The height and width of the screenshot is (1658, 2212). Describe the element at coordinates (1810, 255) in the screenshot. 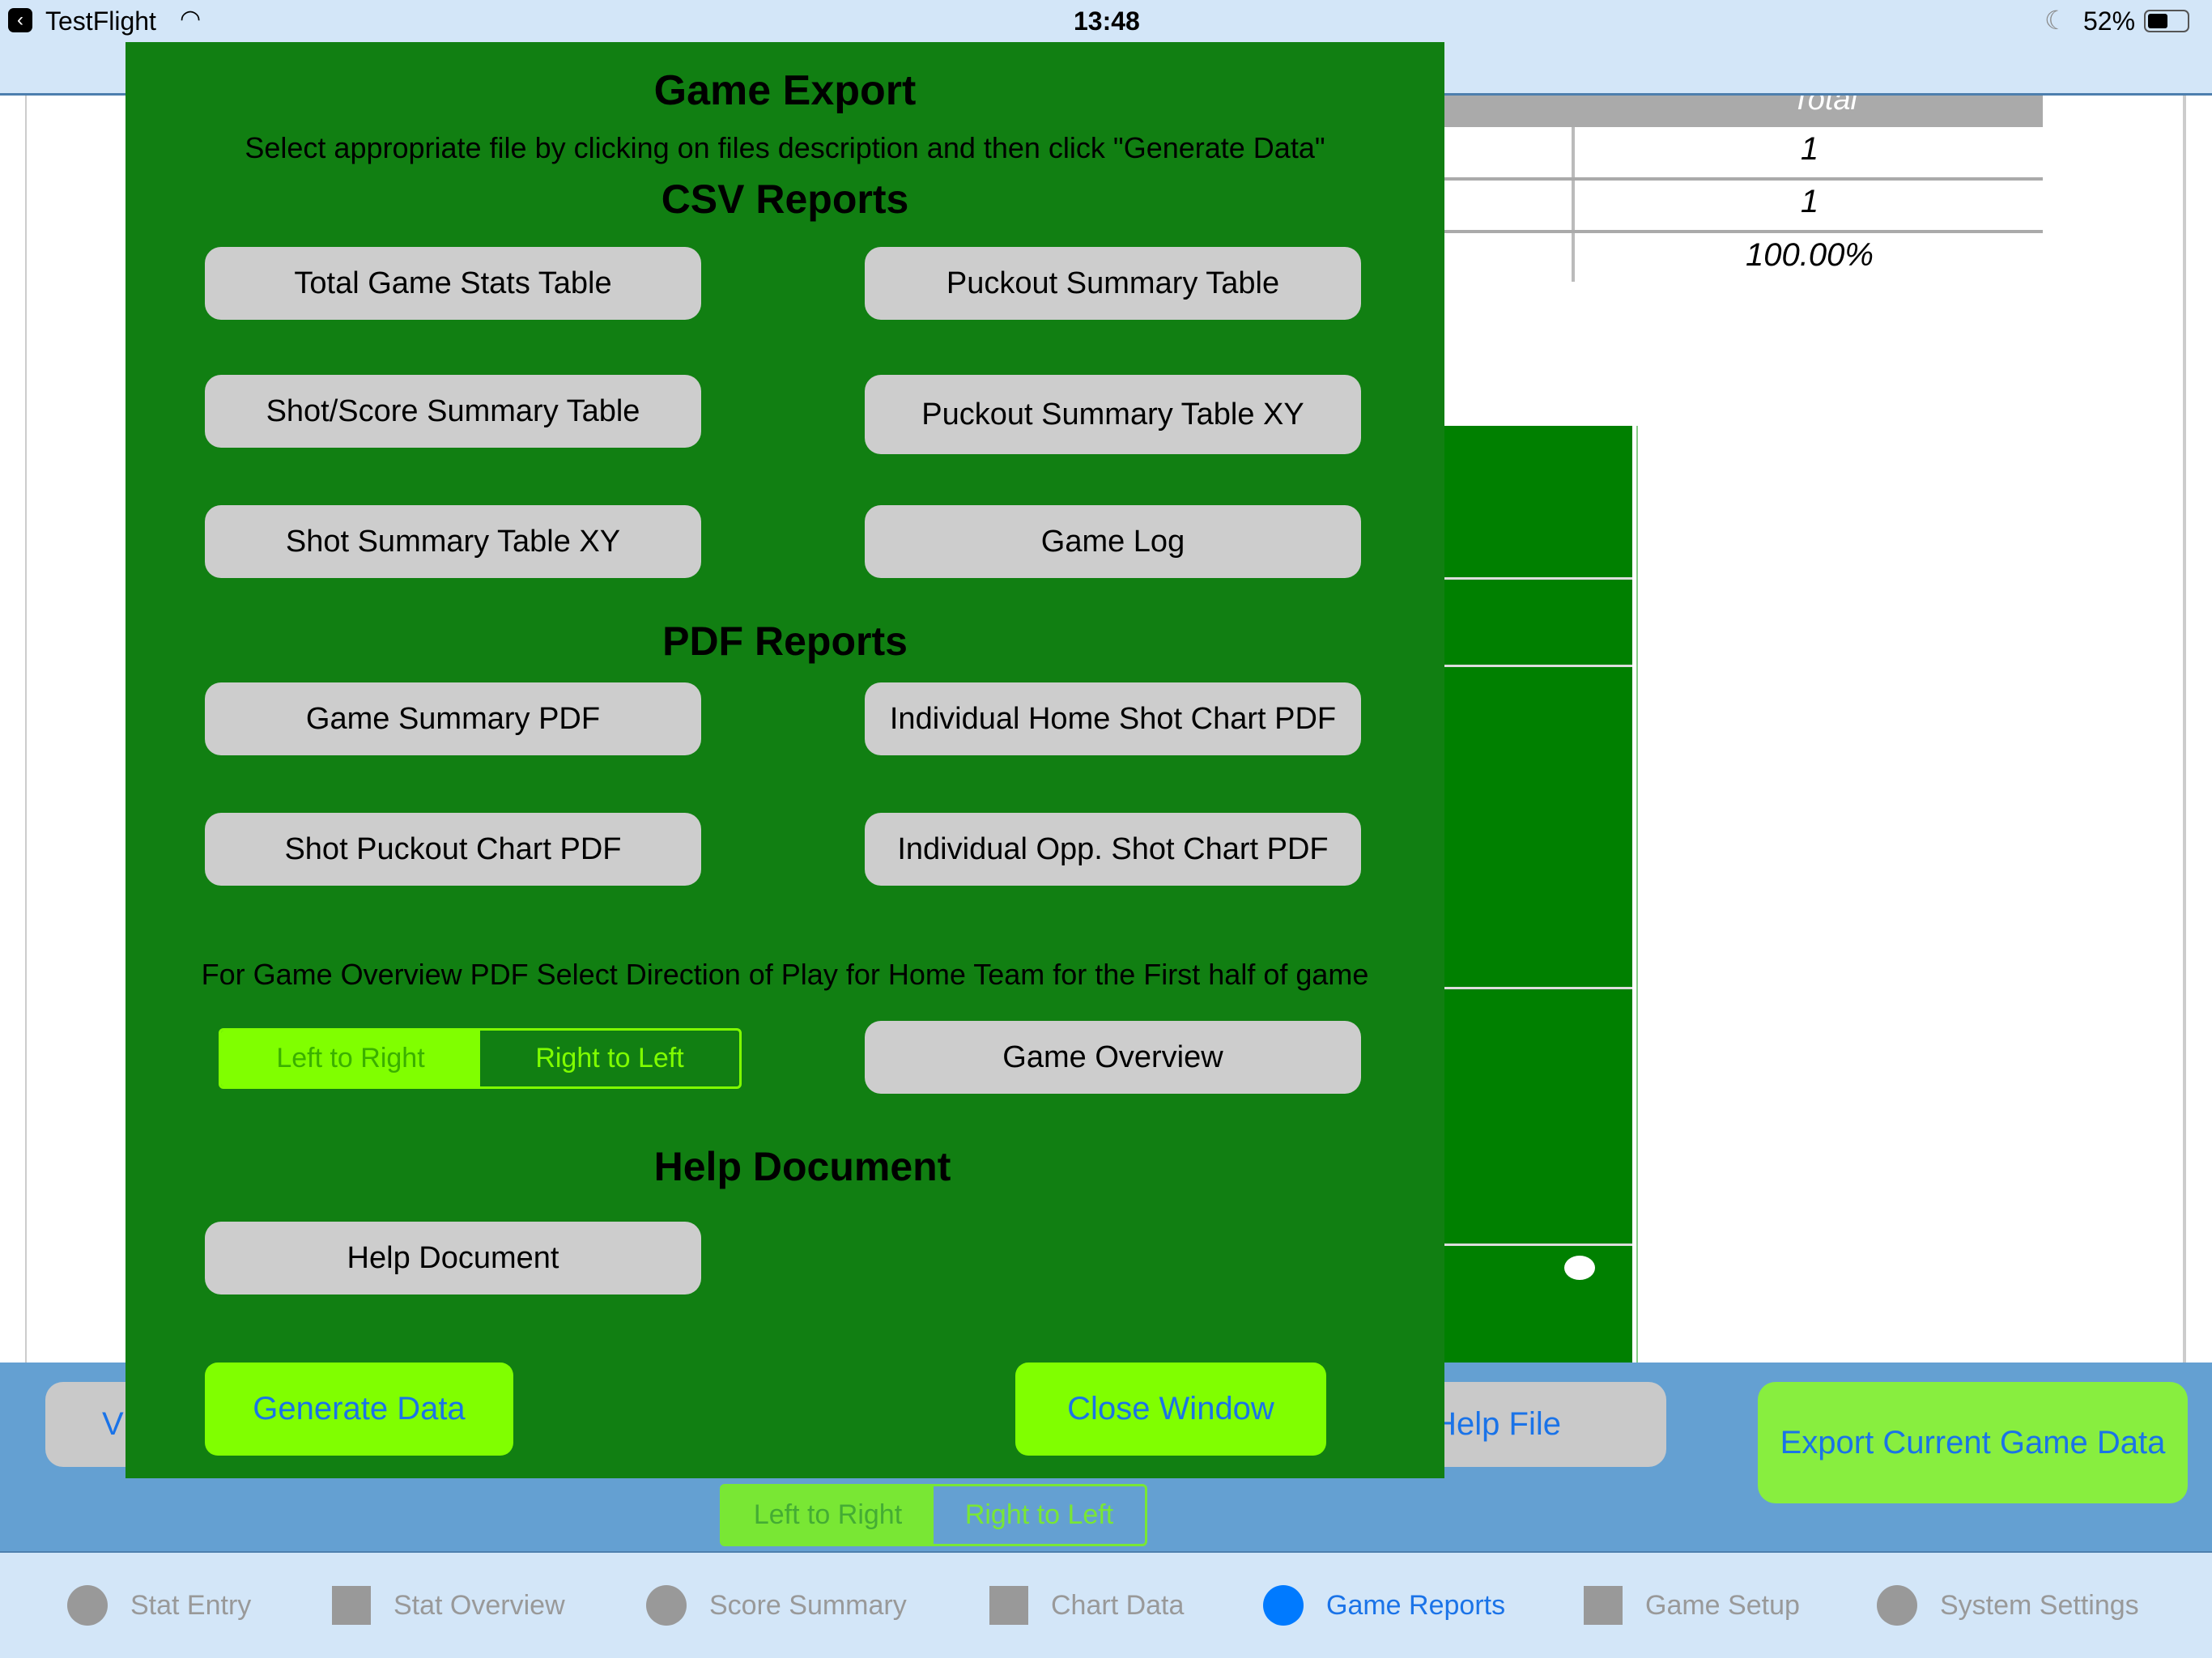

I see `table-cell: 100.00%` at that location.